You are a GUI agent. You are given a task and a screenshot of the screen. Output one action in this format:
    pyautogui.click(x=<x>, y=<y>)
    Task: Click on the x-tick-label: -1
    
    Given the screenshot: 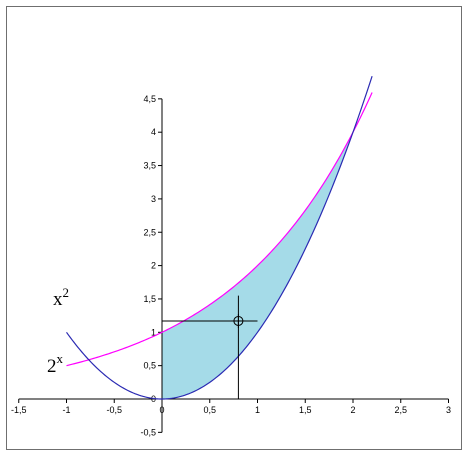 What is the action you would take?
    pyautogui.click(x=66, y=410)
    